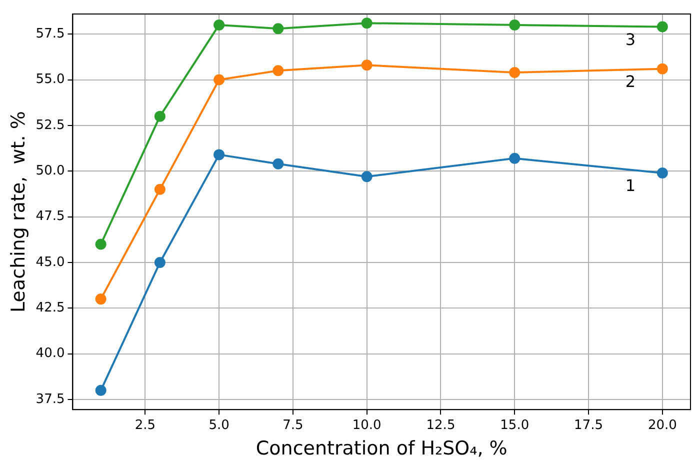 This screenshot has width=696, height=463. Describe the element at coordinates (50, 308) in the screenshot. I see `y-tick-label: 42.5` at that location.